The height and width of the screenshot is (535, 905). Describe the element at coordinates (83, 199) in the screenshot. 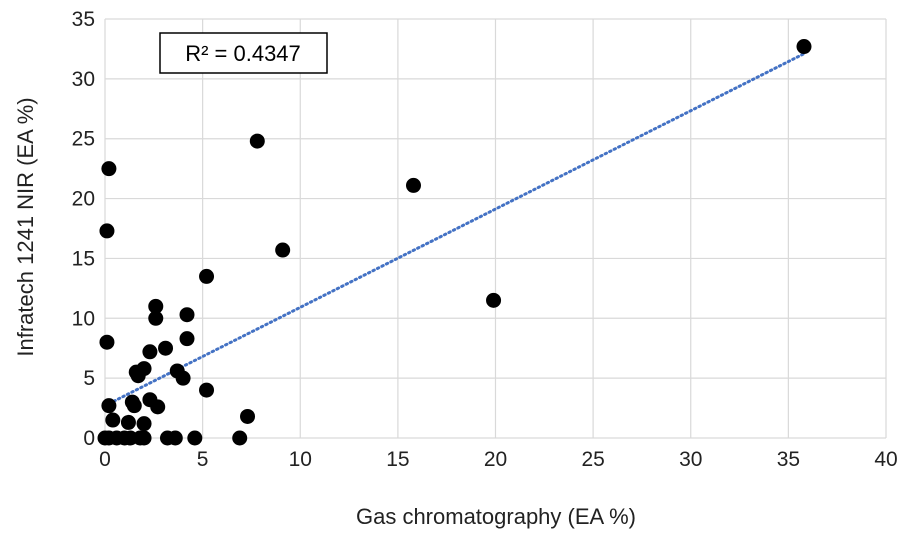

I see `y-tick-label: 20` at that location.